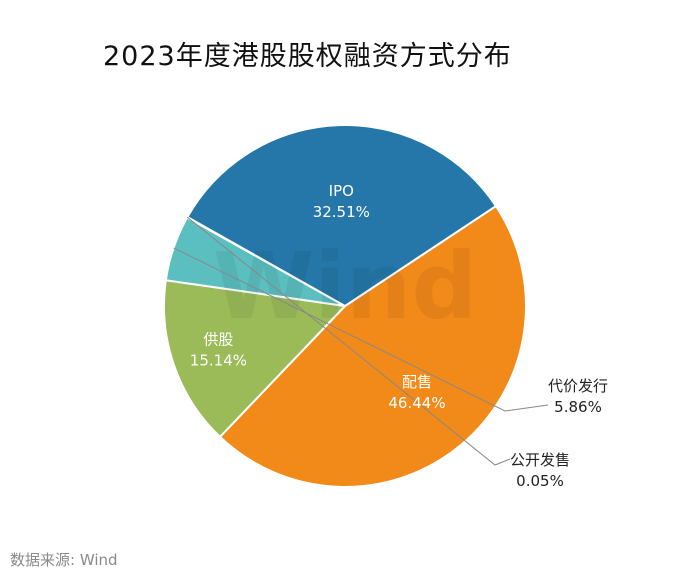  Describe the element at coordinates (218, 361) in the screenshot. I see `slice-value-2: 15.14%` at that location.